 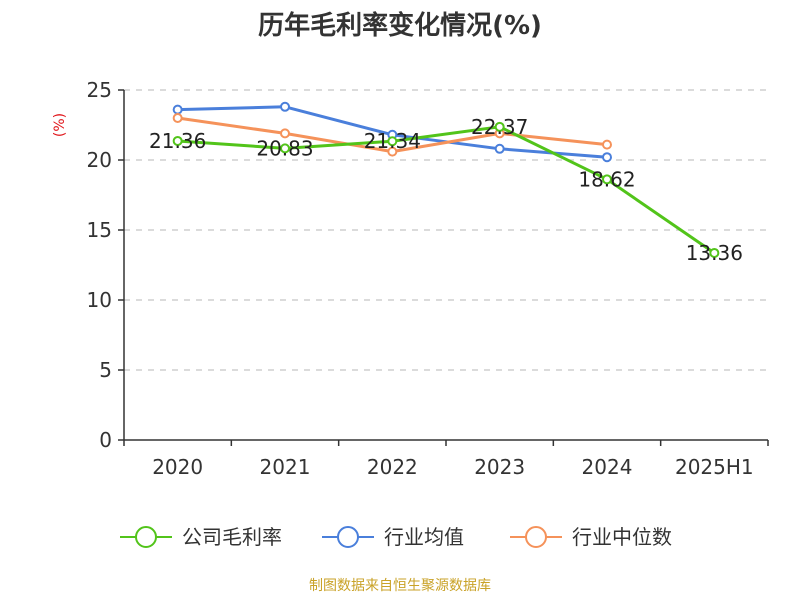 I want to click on data-label: 18.62, so click(x=606, y=179).